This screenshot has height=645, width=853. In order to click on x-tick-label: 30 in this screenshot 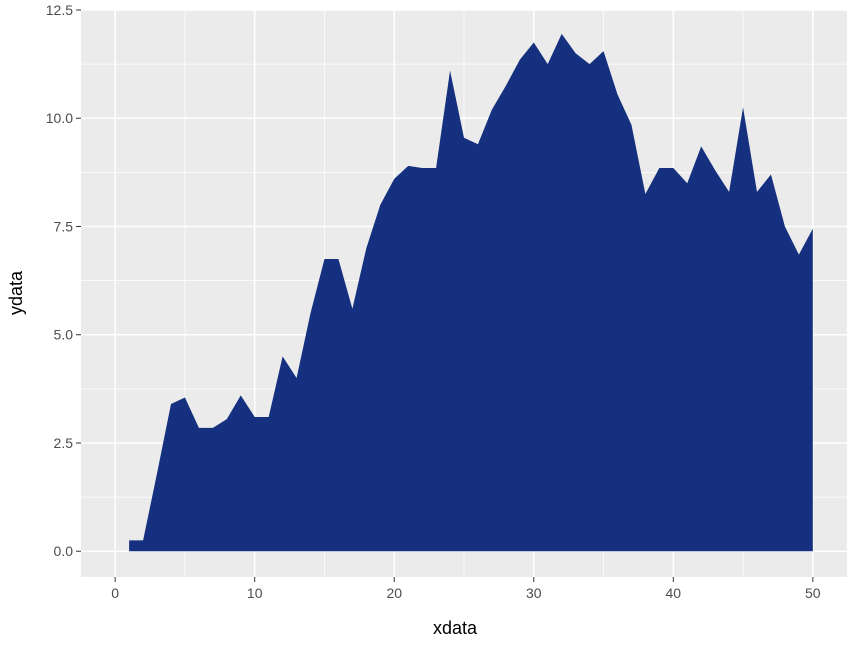, I will do `click(534, 593)`.